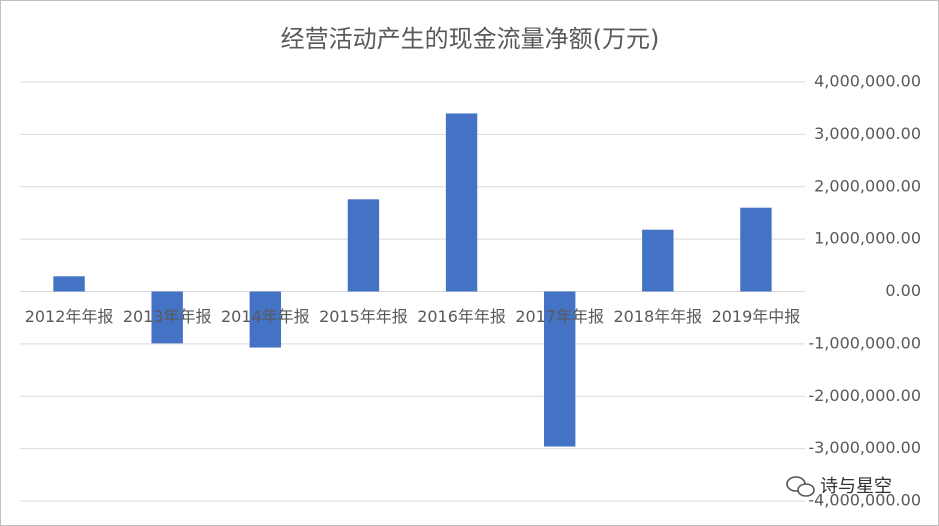 The image size is (939, 526). Describe the element at coordinates (864, 500) in the screenshot. I see `y-tick-label: -4,000,000.00` at that location.